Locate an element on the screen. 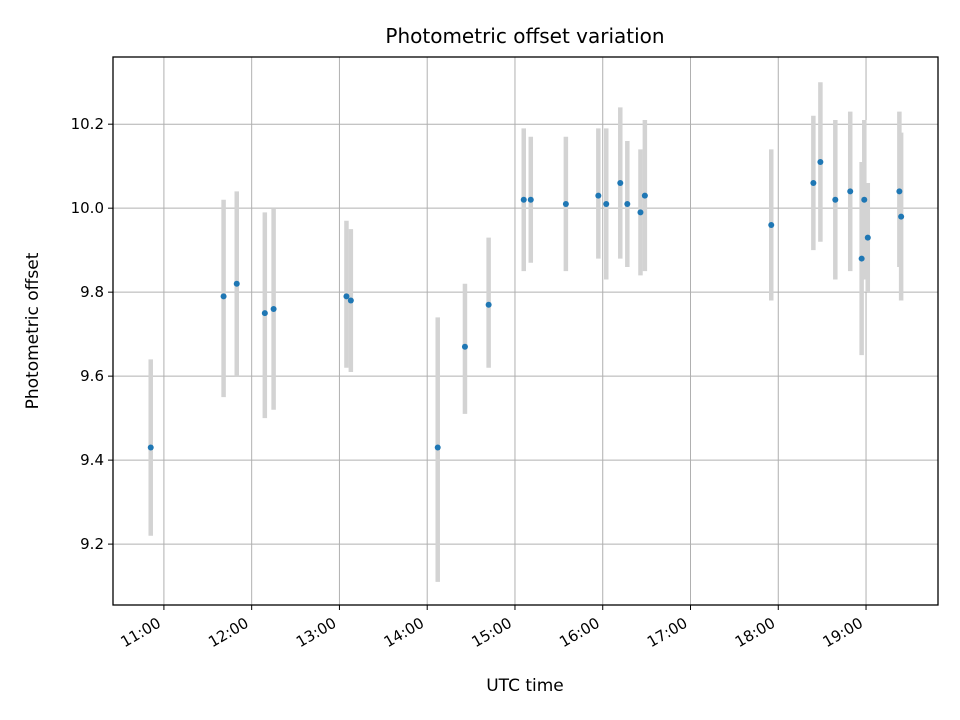 The image size is (960, 720). y-tick-label: 9.8 is located at coordinates (92, 292).